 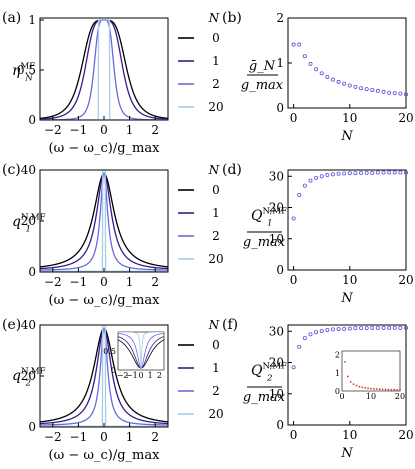 What do you see at coordinates (109, 351) in the screenshot?
I see `inset-y-tick-label: 0.5` at bounding box center [109, 351].